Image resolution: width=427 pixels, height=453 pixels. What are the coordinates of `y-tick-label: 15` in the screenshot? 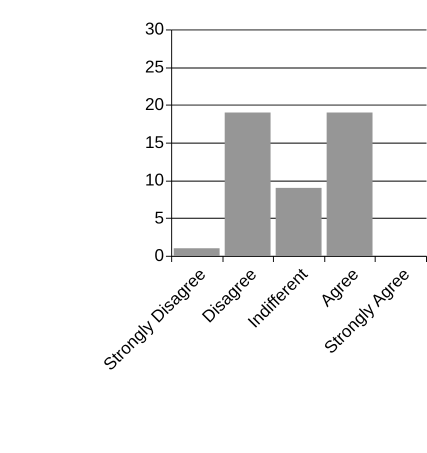 It's located at (154, 142).